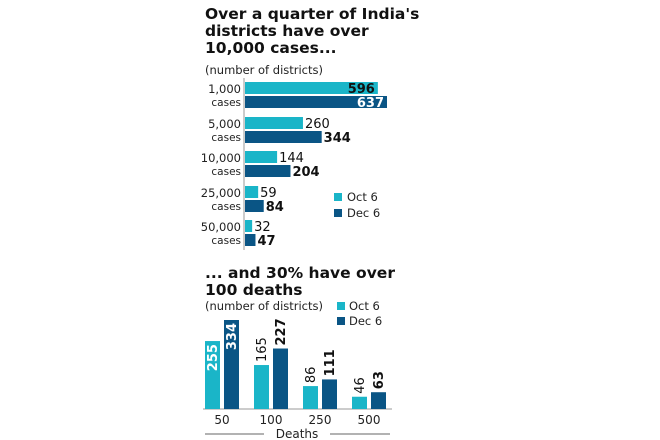 The height and width of the screenshot is (440, 660). I want to click on chart2-legend-label: Oct 6, so click(364, 306).